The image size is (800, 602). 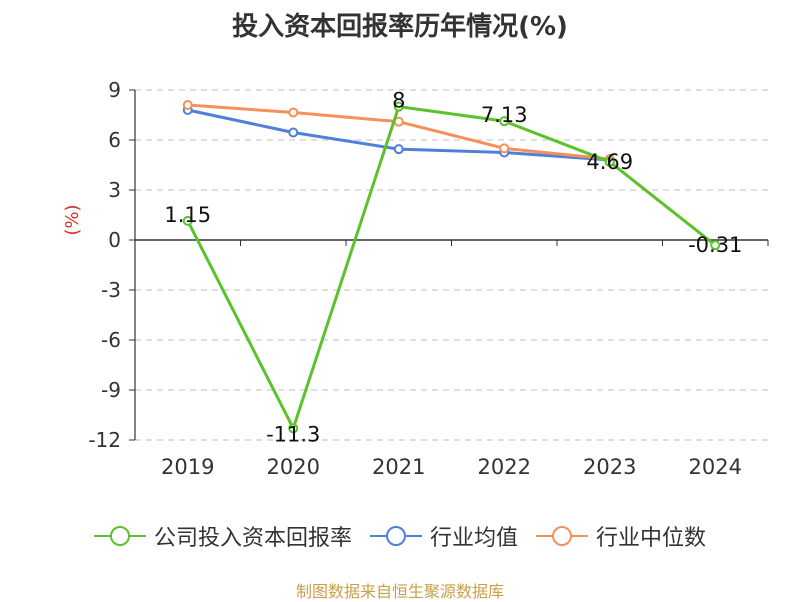 I want to click on data-label: 4.69, so click(x=609, y=162).